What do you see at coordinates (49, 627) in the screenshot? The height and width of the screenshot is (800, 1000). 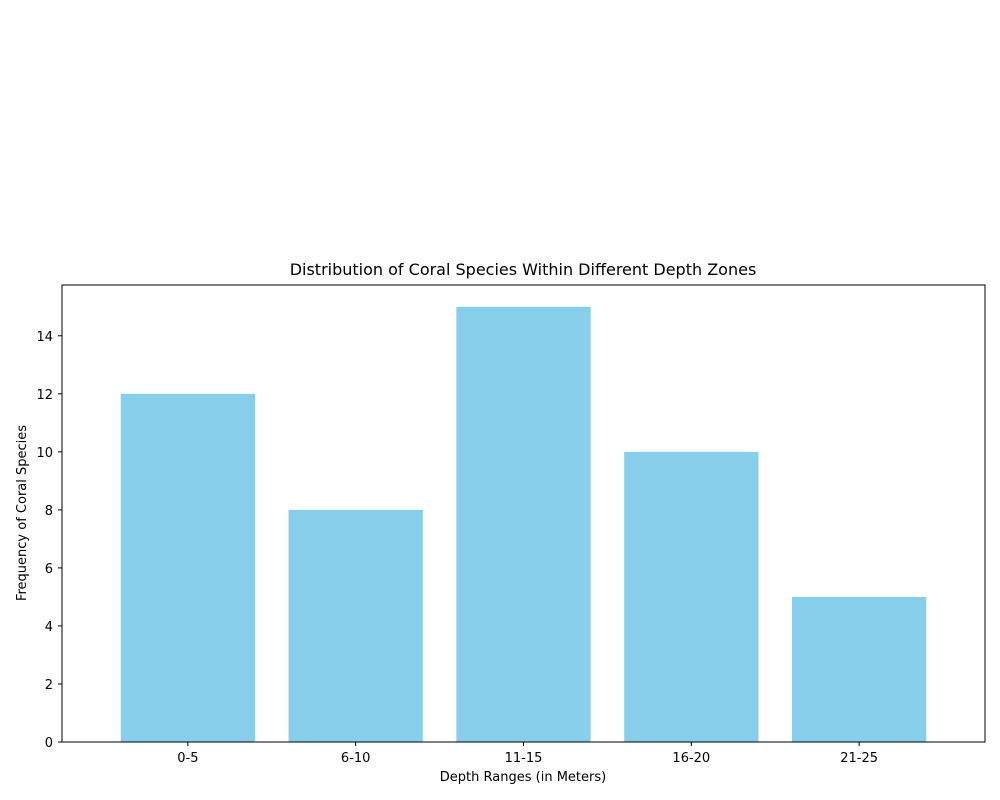 I see `y-tick-label: 4` at bounding box center [49, 627].